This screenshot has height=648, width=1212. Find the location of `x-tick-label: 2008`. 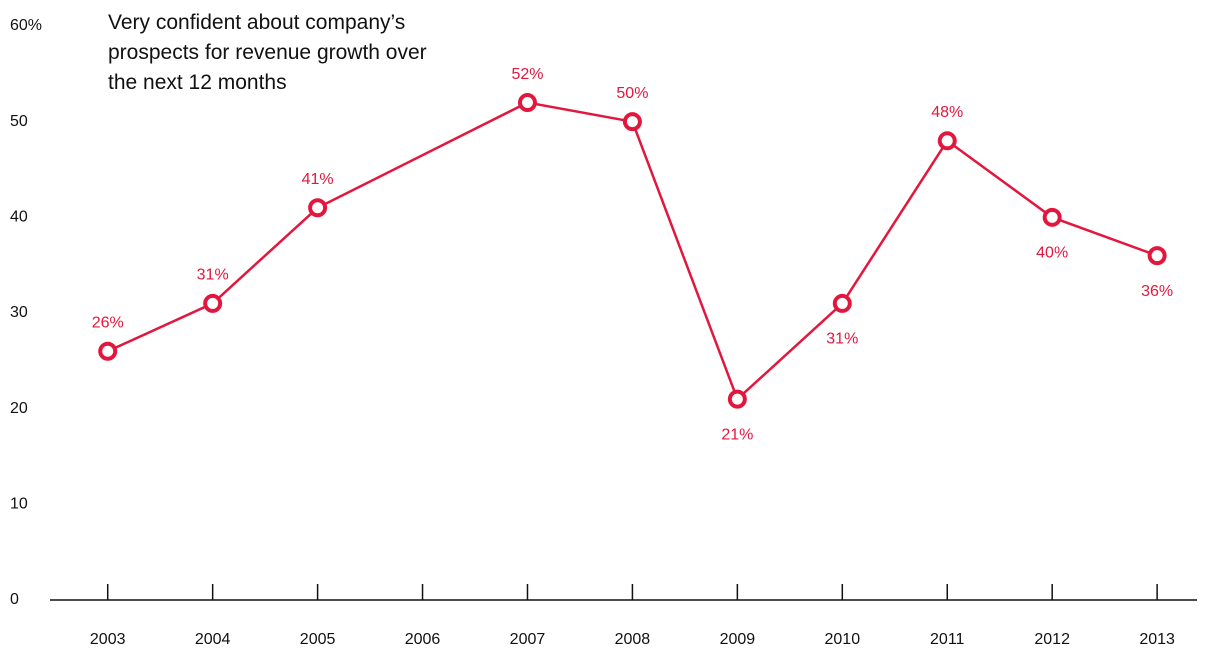

x-tick-label: 2008 is located at coordinates (633, 639).